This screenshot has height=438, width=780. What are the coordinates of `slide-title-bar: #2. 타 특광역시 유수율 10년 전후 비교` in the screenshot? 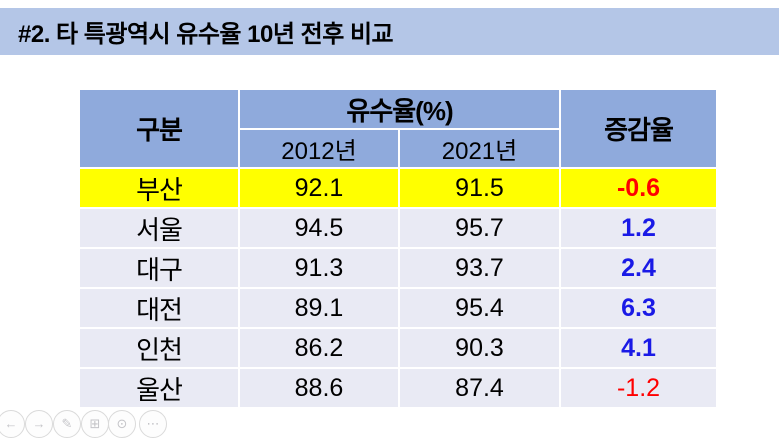 It's located at (389, 31).